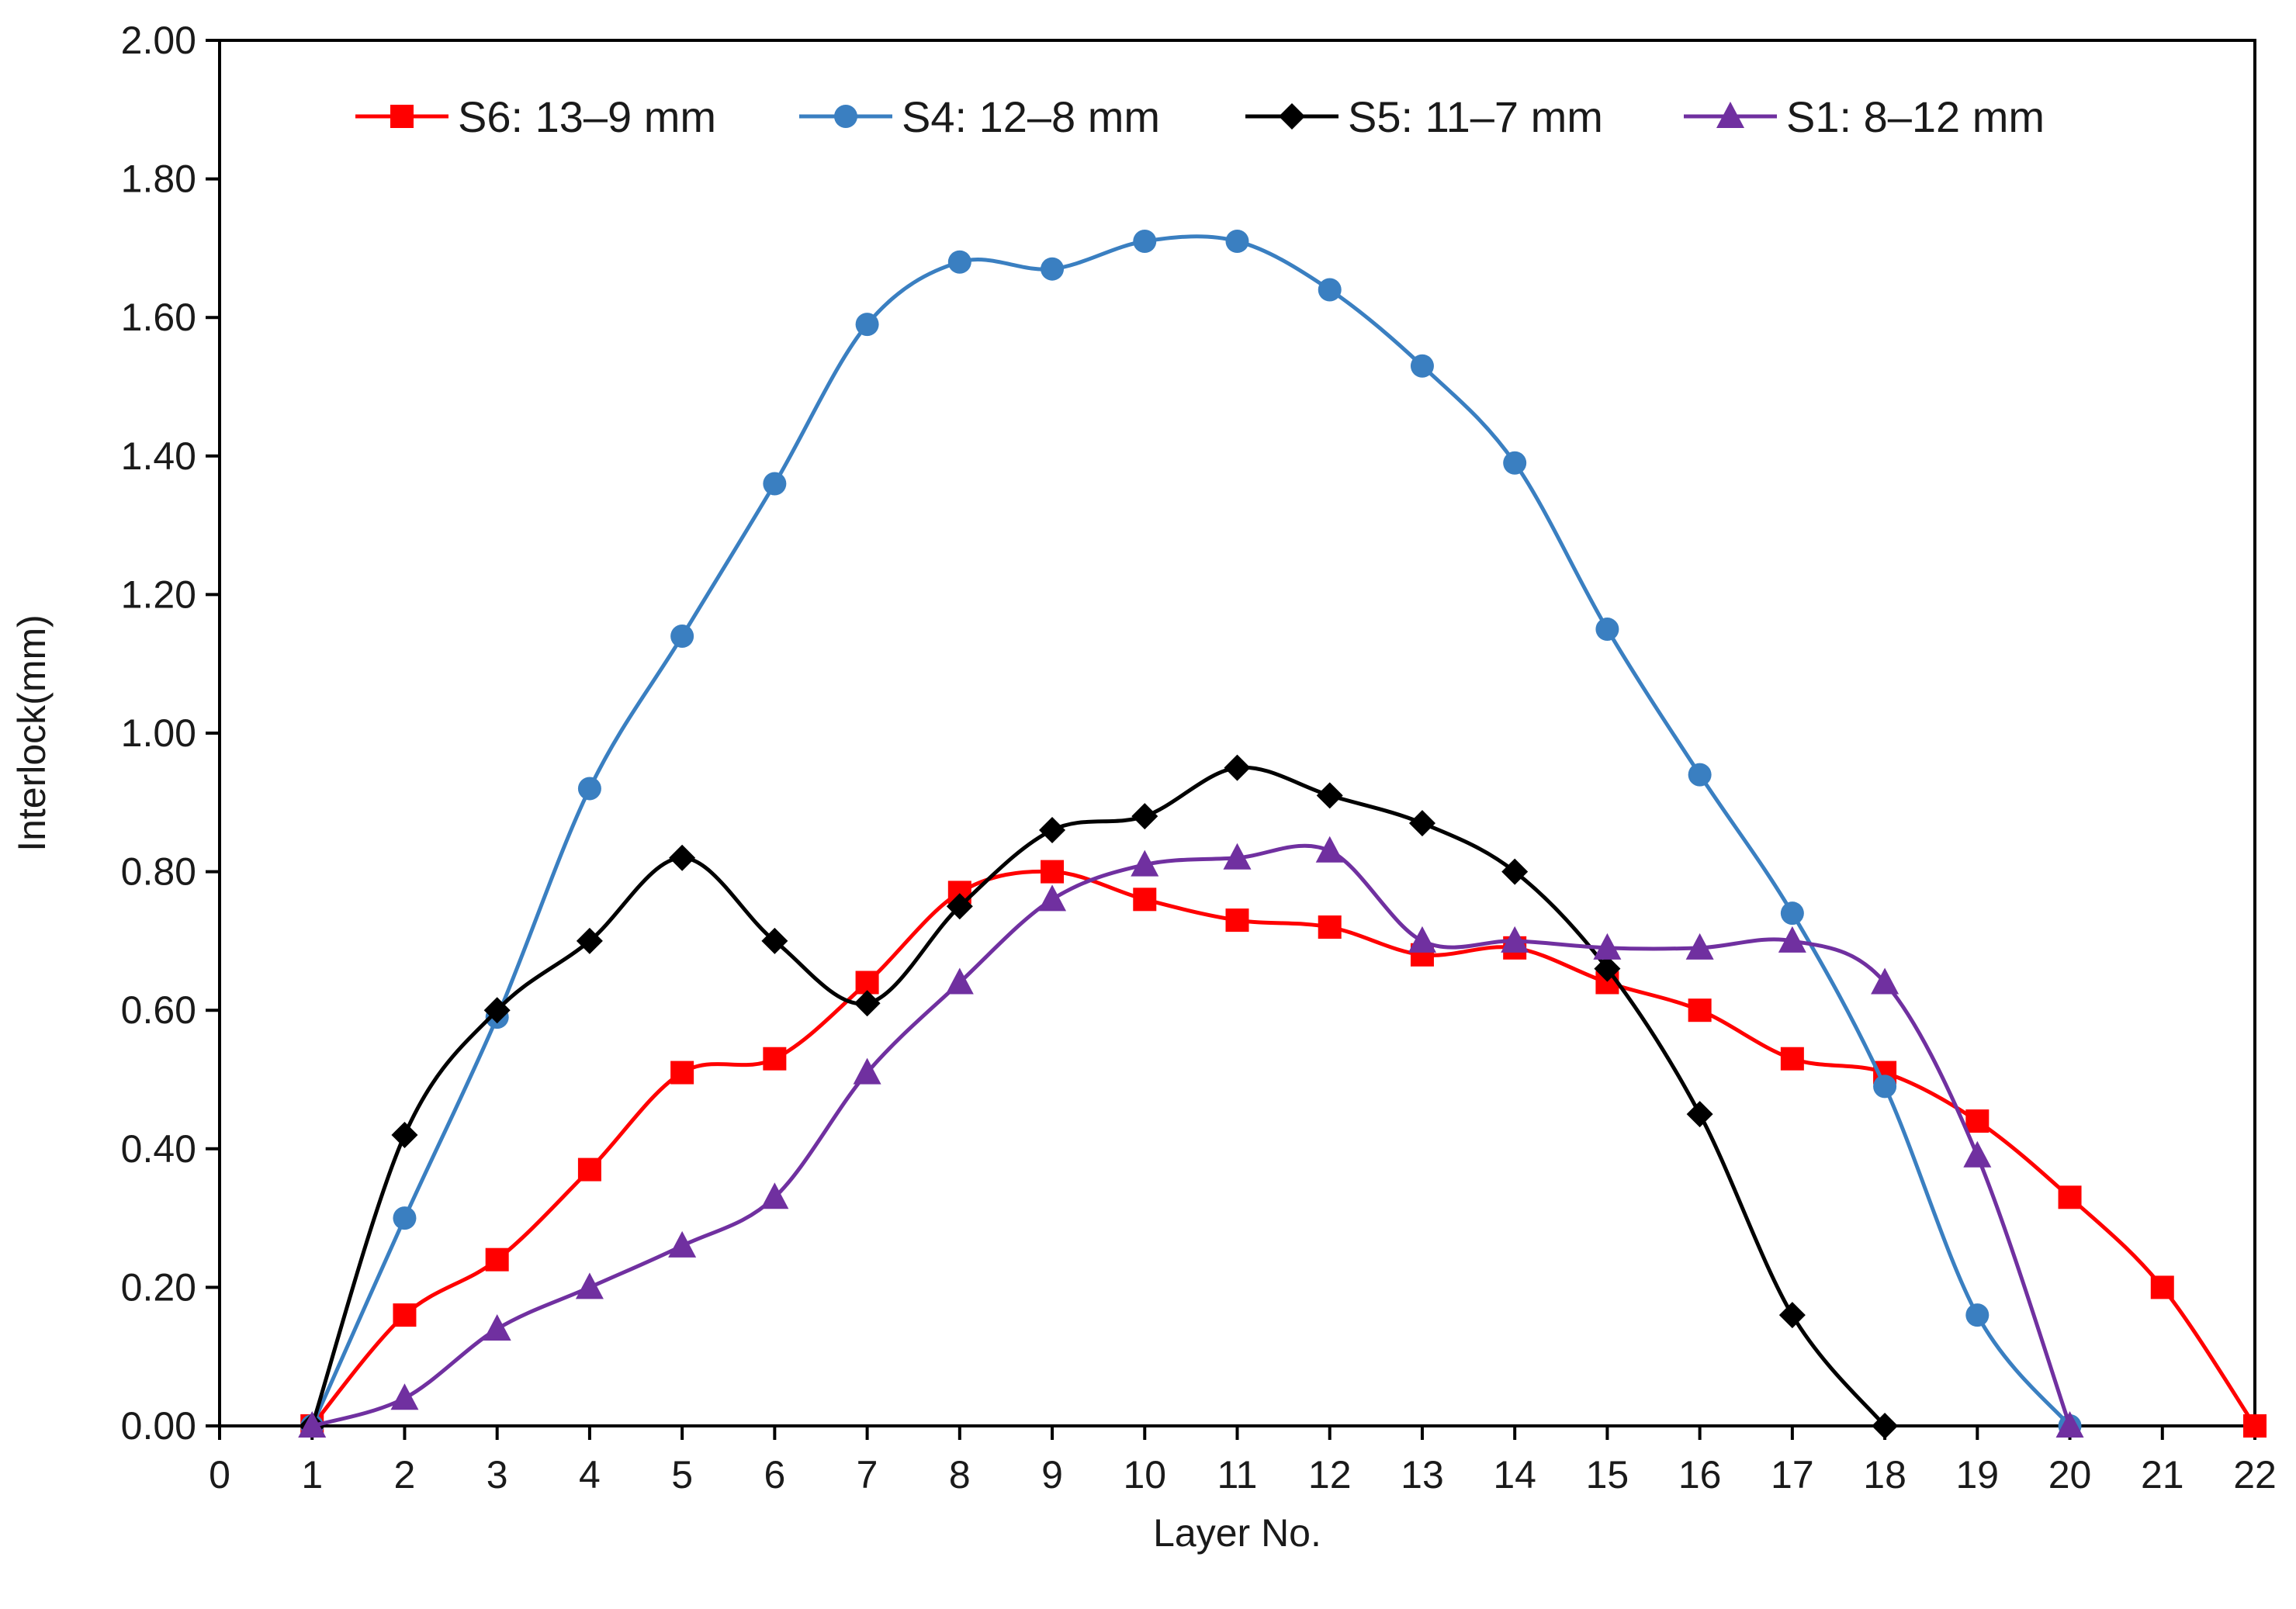 The height and width of the screenshot is (1609, 2296). I want to click on x-tick-label: 20, so click(2070, 1475).